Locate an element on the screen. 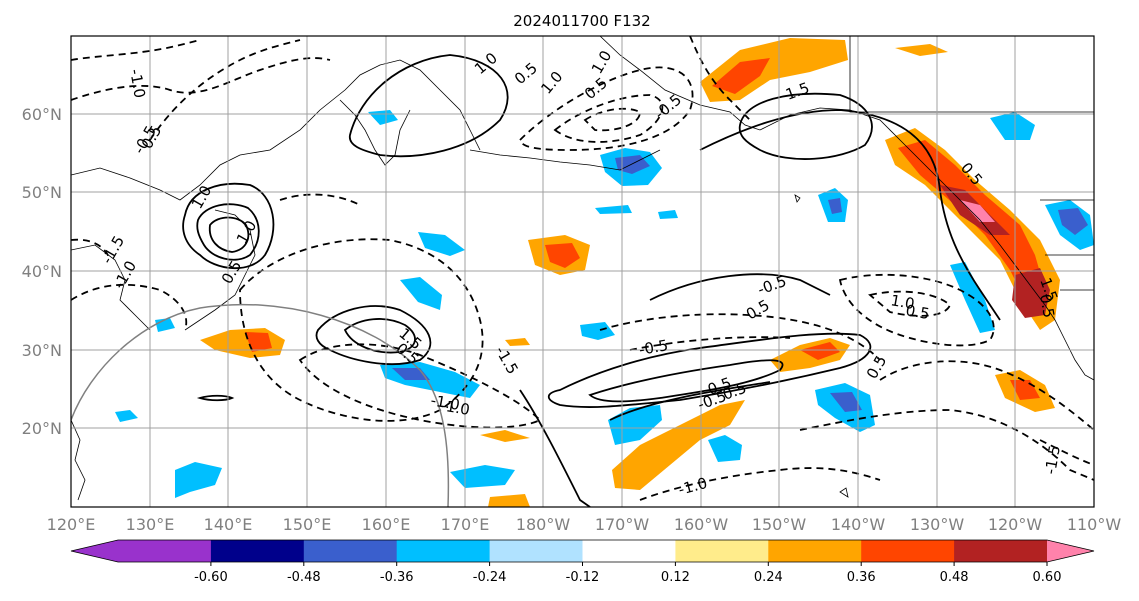 This screenshot has height=601, width=1139. shade-midpac-core is located at coordinates (562, 255).